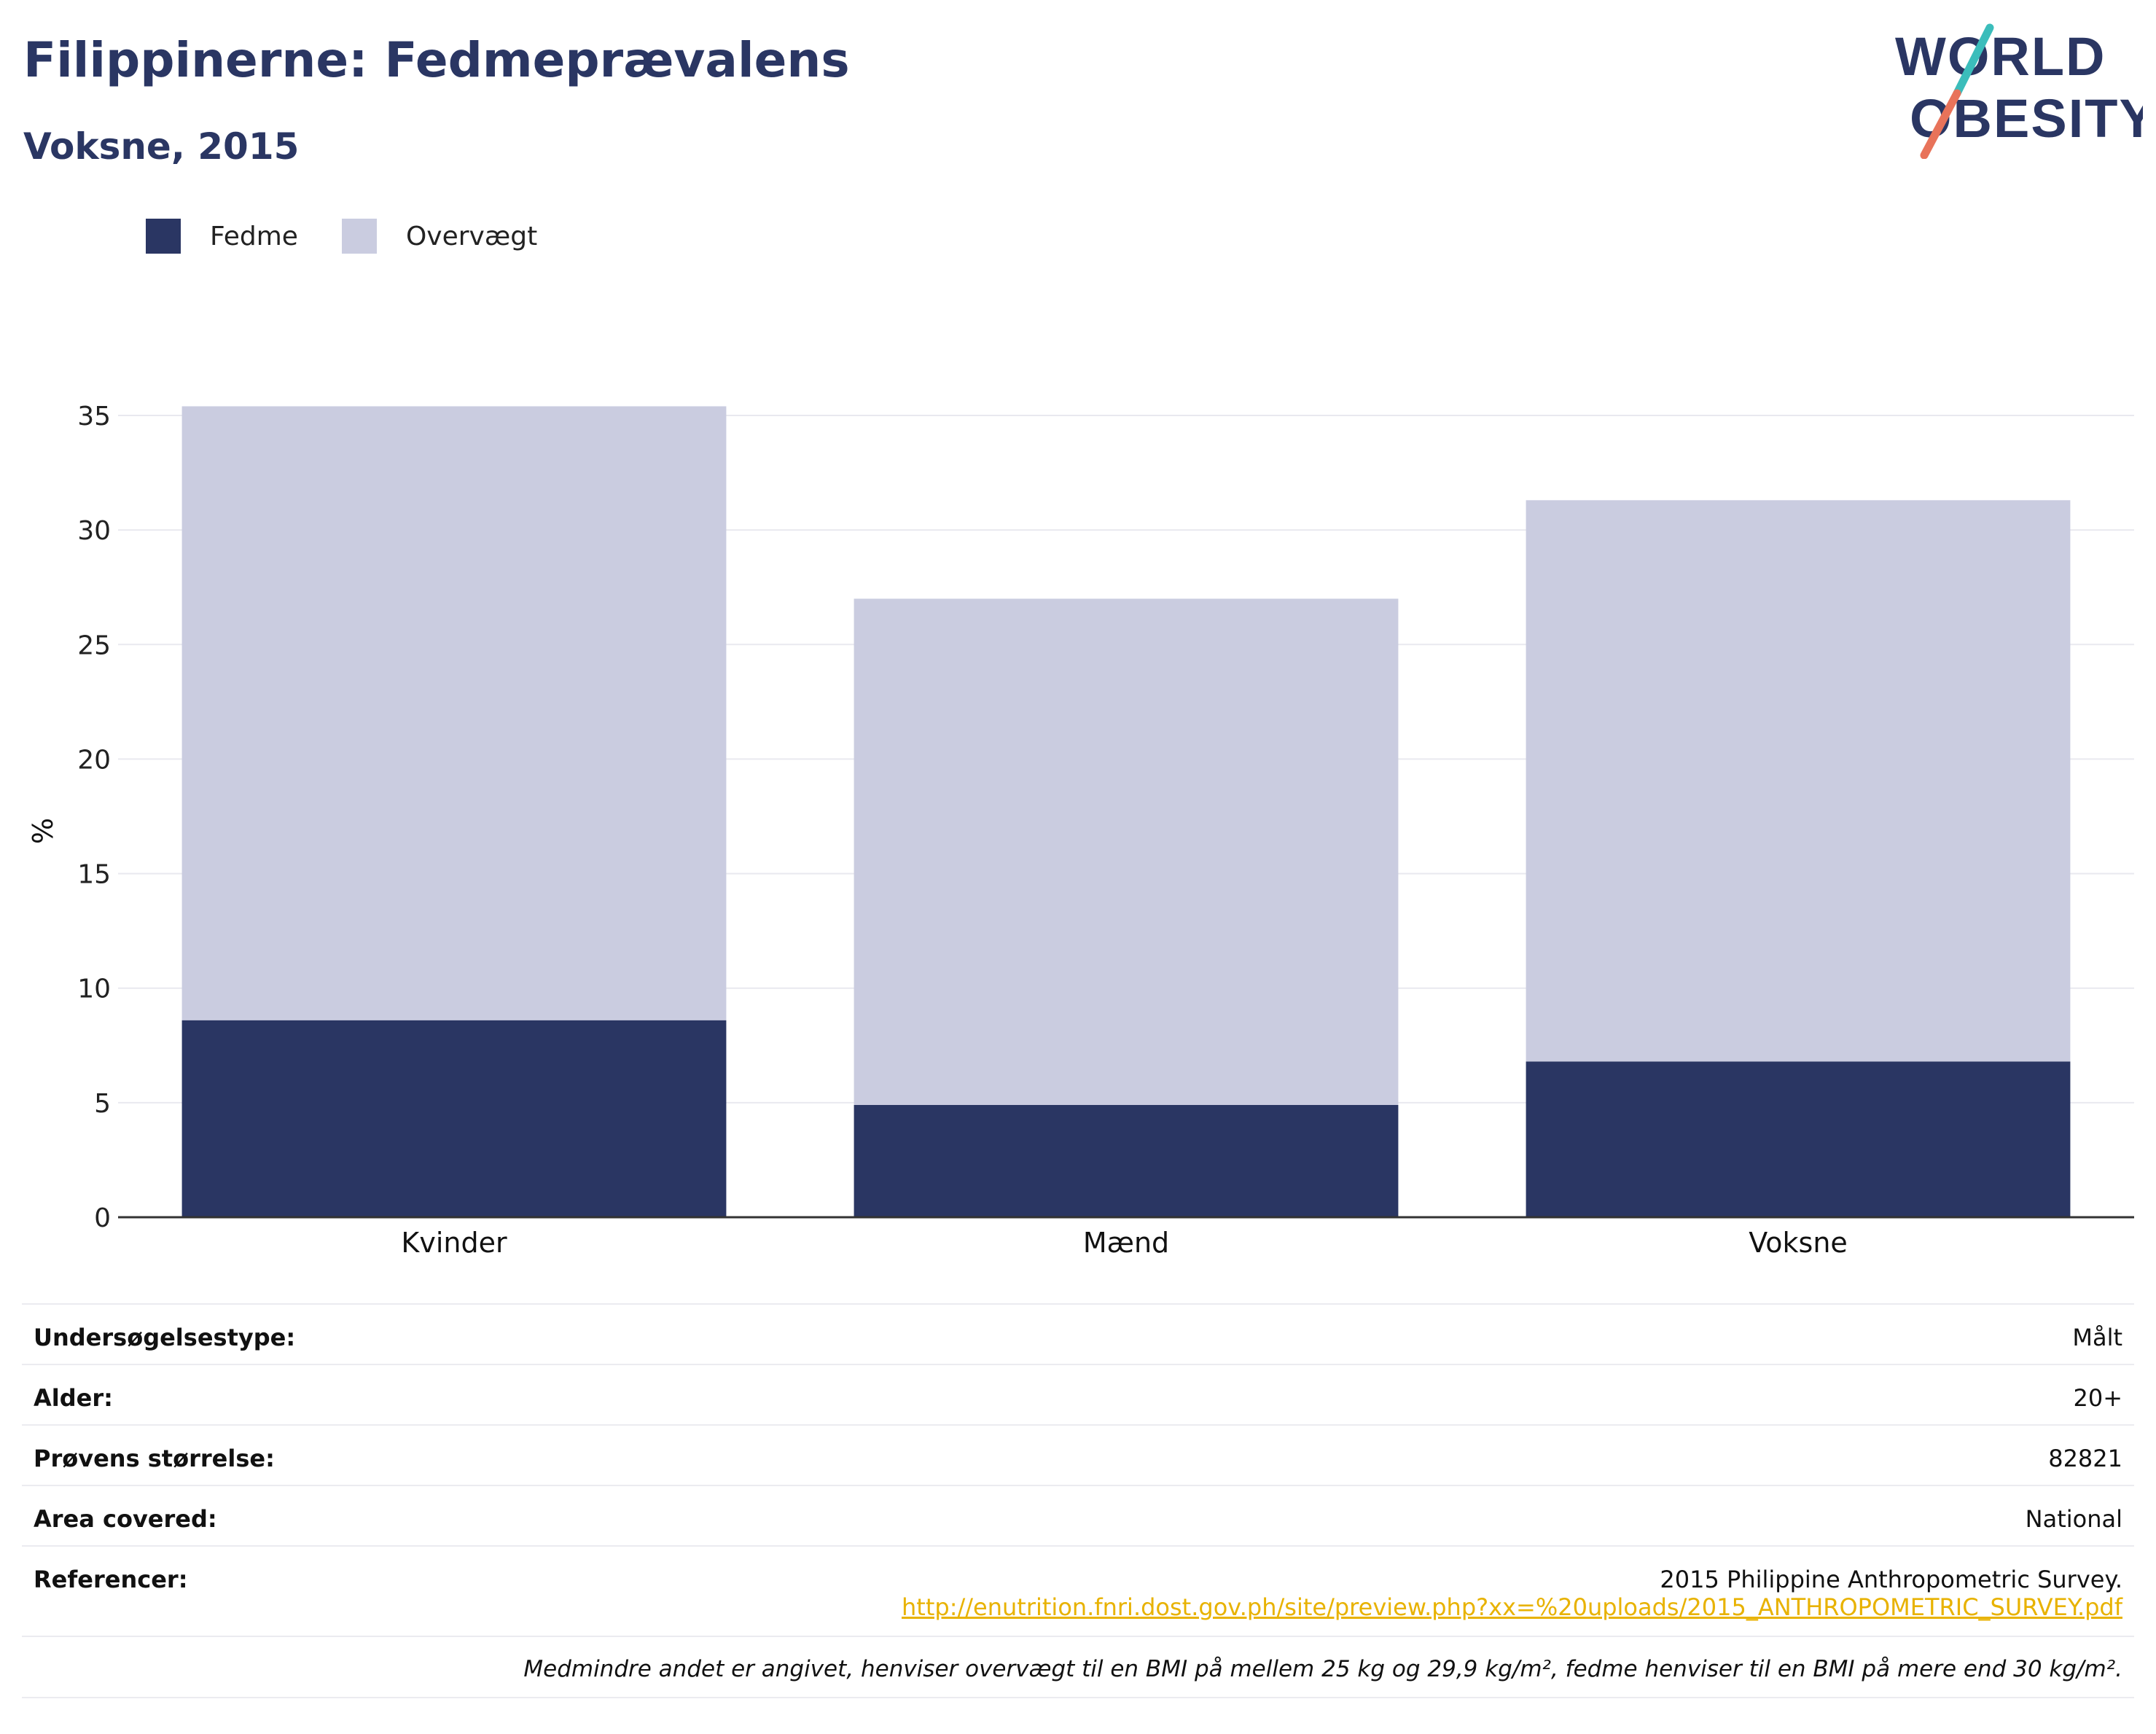 This screenshot has height=1734, width=2156. Describe the element at coordinates (1078, 1456) in the screenshot. I see `info-row-sample-size: Prøvens størrelse: 82821` at that location.